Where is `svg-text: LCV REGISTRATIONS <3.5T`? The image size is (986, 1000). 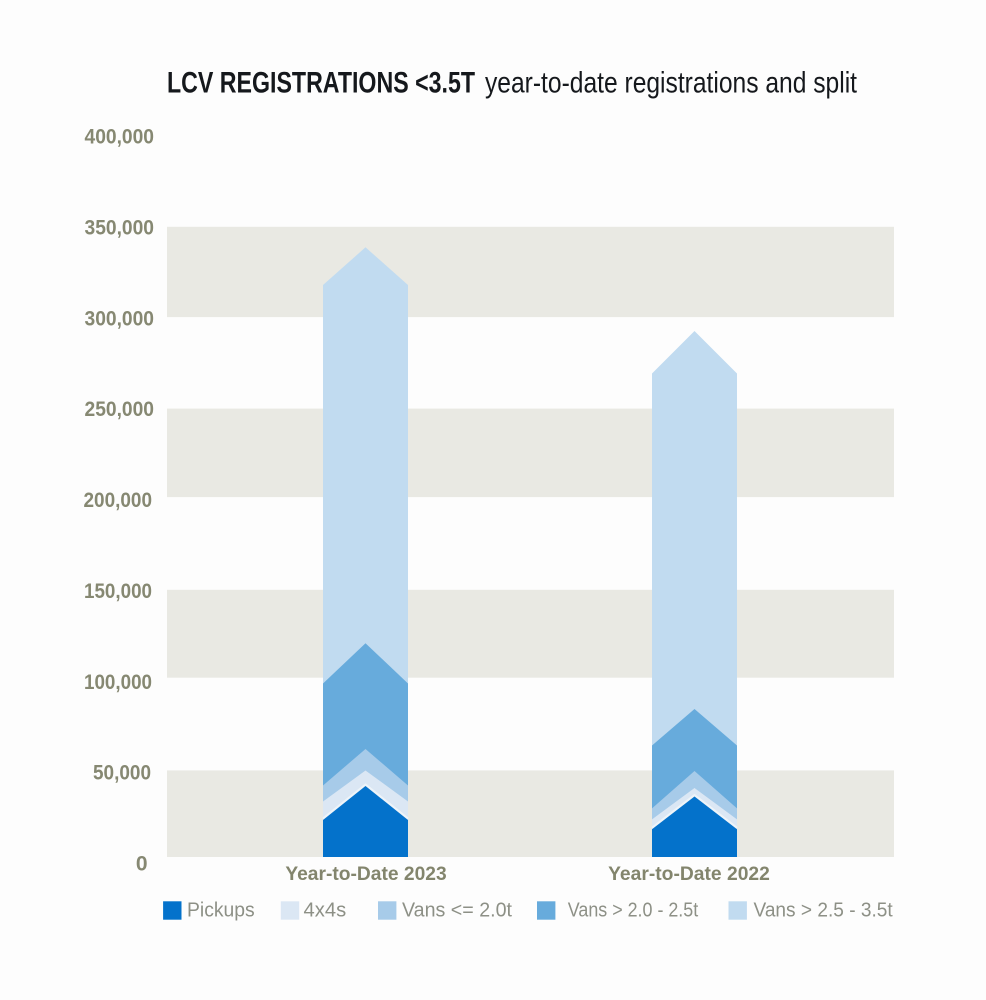
svg-text: LCV REGISTRATIONS <3.5T is located at coordinates (321, 83).